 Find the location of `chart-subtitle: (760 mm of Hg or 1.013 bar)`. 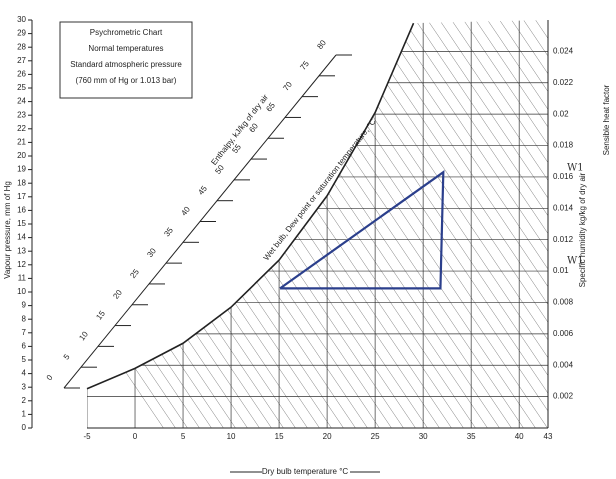

chart-subtitle: (760 mm of Hg or 1.013 bar) is located at coordinates (126, 80).